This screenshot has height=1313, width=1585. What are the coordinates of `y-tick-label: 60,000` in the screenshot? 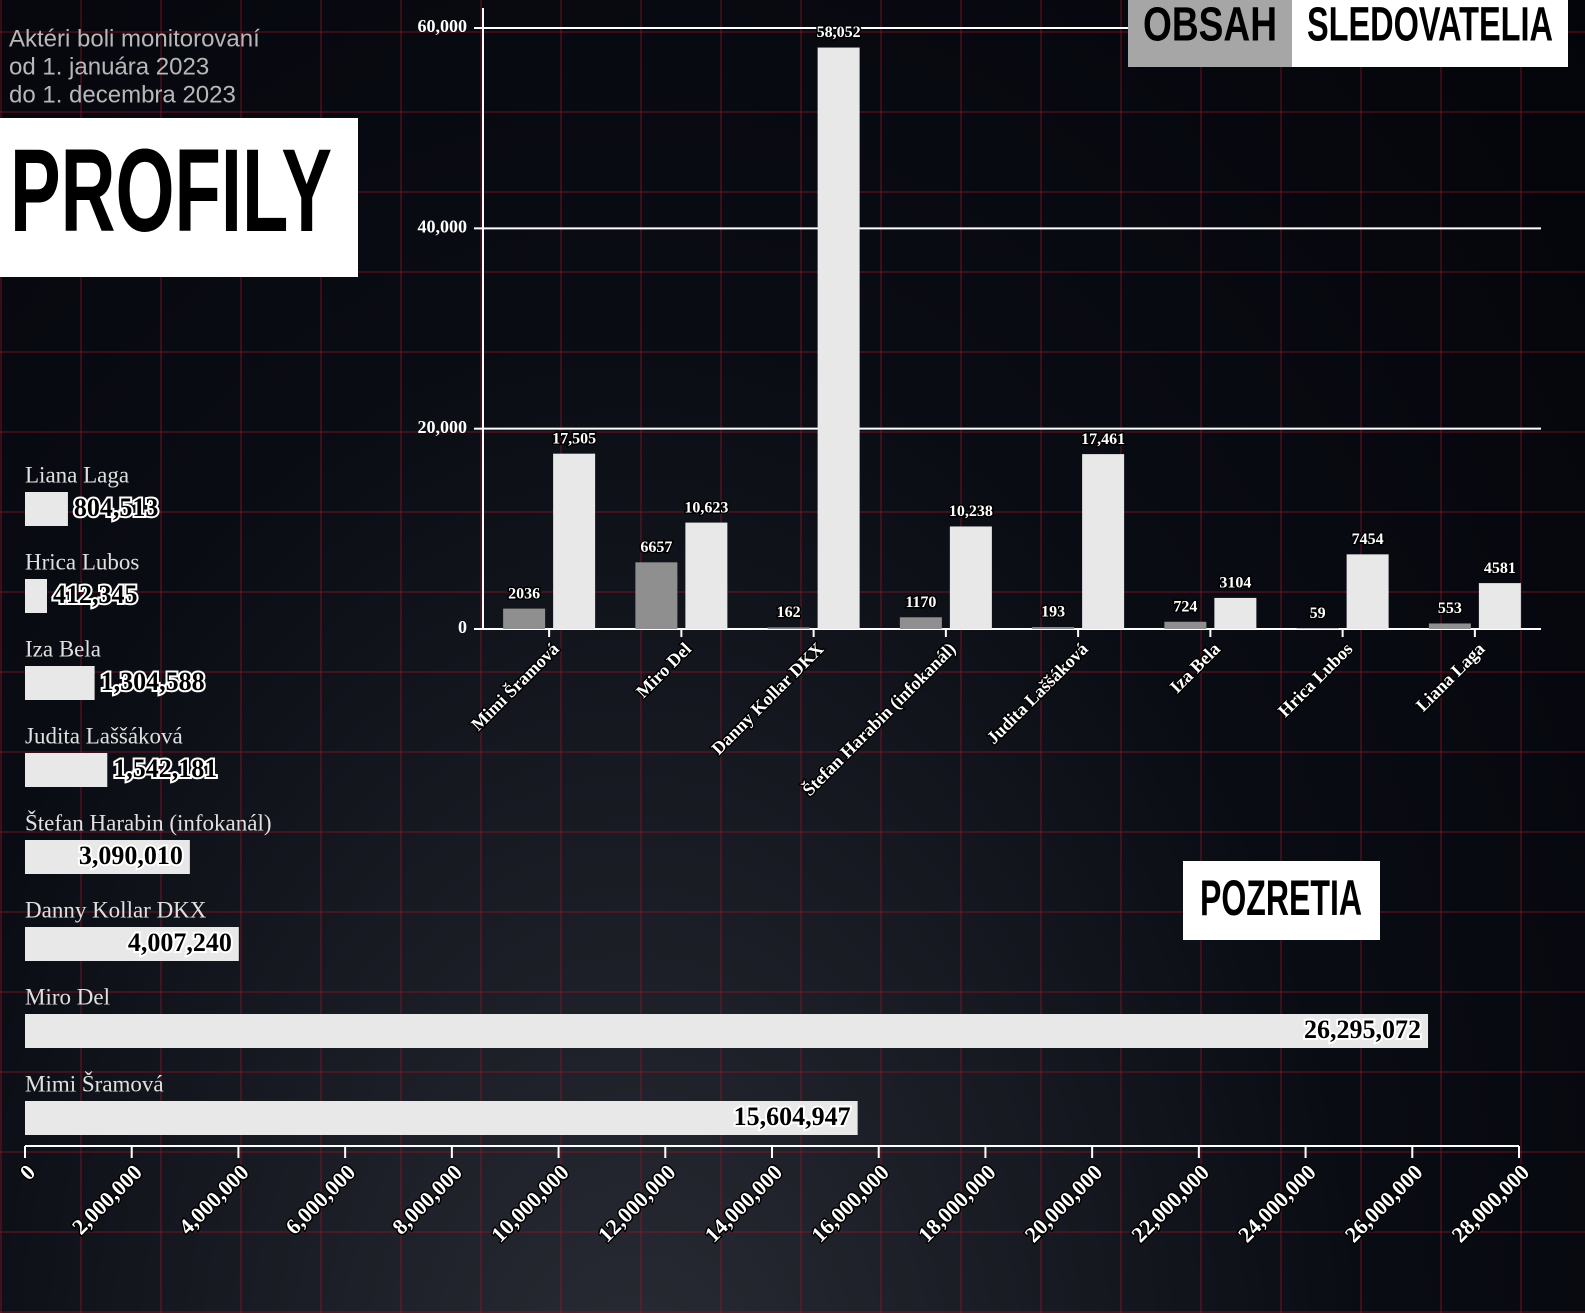 It's located at (443, 26).